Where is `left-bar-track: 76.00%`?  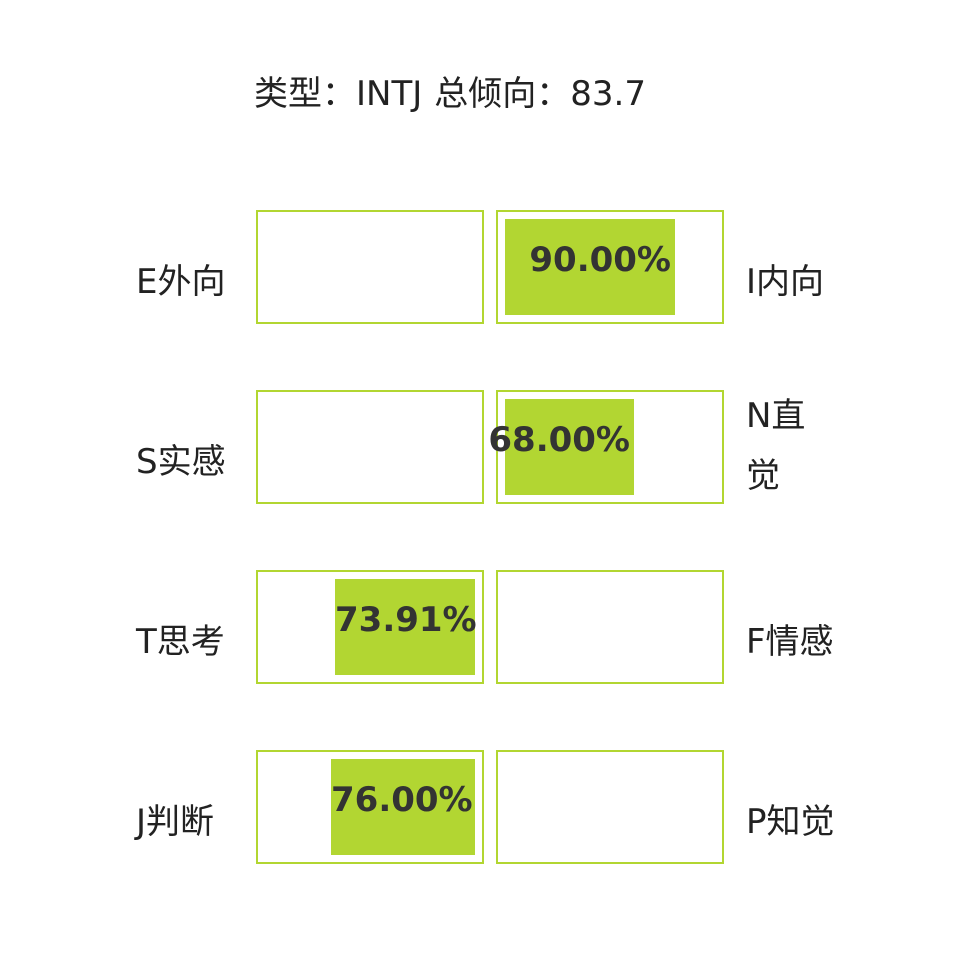 left-bar-track: 76.00% is located at coordinates (370, 807).